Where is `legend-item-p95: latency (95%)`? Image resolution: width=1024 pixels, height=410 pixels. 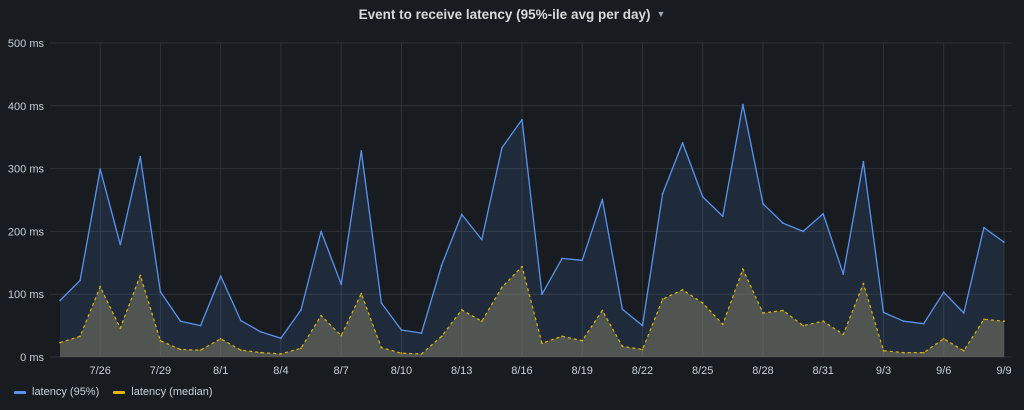 legend-item-p95: latency (95%) is located at coordinates (56, 392).